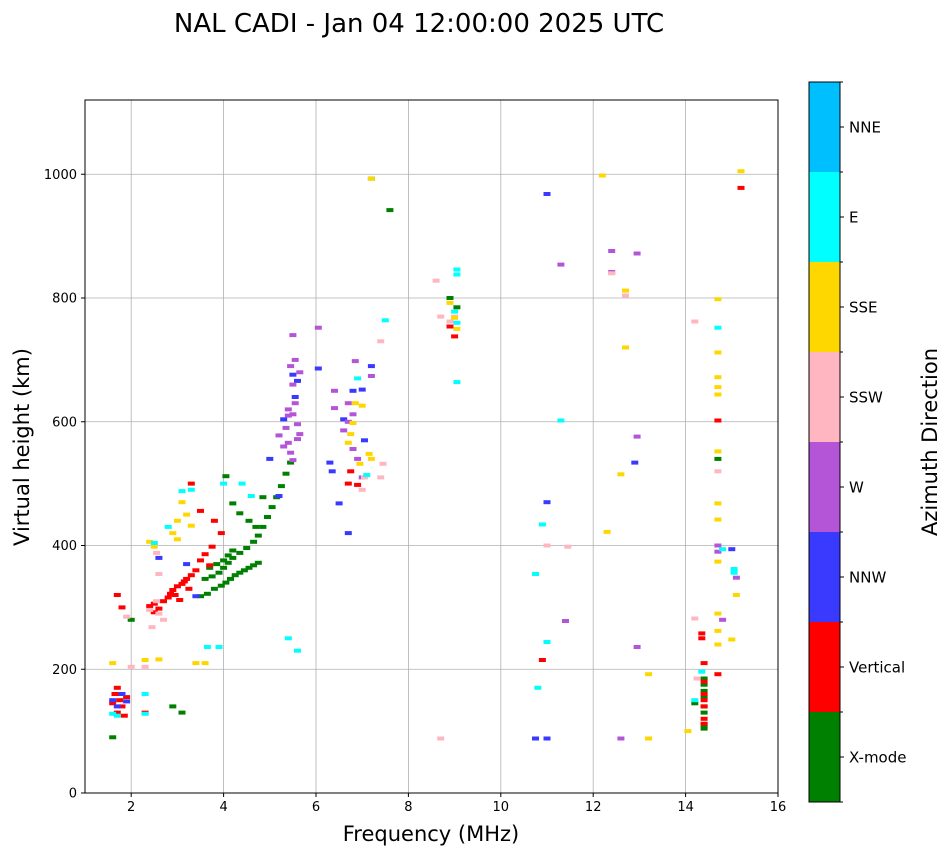 The height and width of the screenshot is (856, 951). I want to click on y-tick-label: 1000, so click(60, 175).